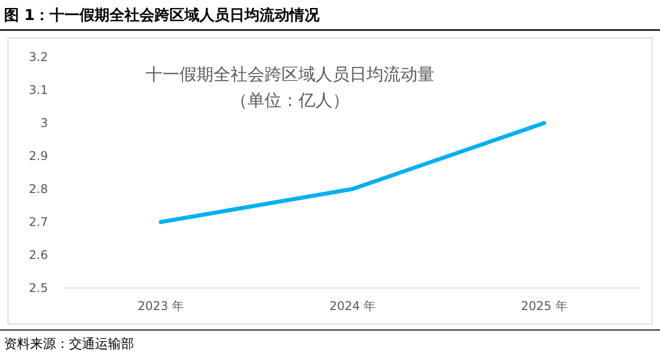  What do you see at coordinates (38, 156) in the screenshot?
I see `y-tick-label: 2.9` at bounding box center [38, 156].